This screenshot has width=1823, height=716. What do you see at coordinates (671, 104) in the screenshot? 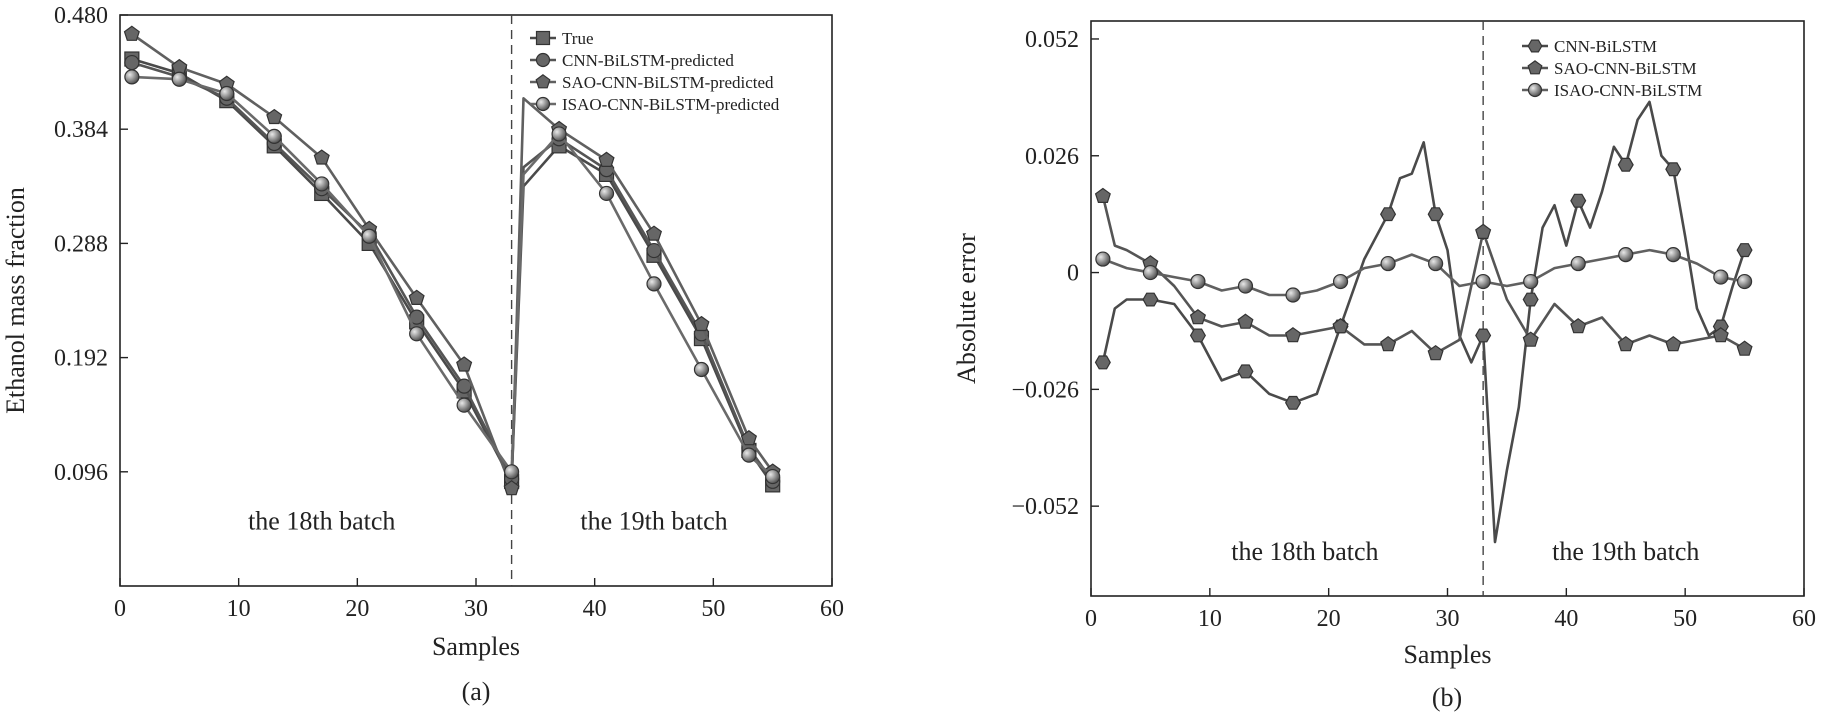
I see `legend-entry: ISAO-CNN-BiLSTM-predicted` at bounding box center [671, 104].